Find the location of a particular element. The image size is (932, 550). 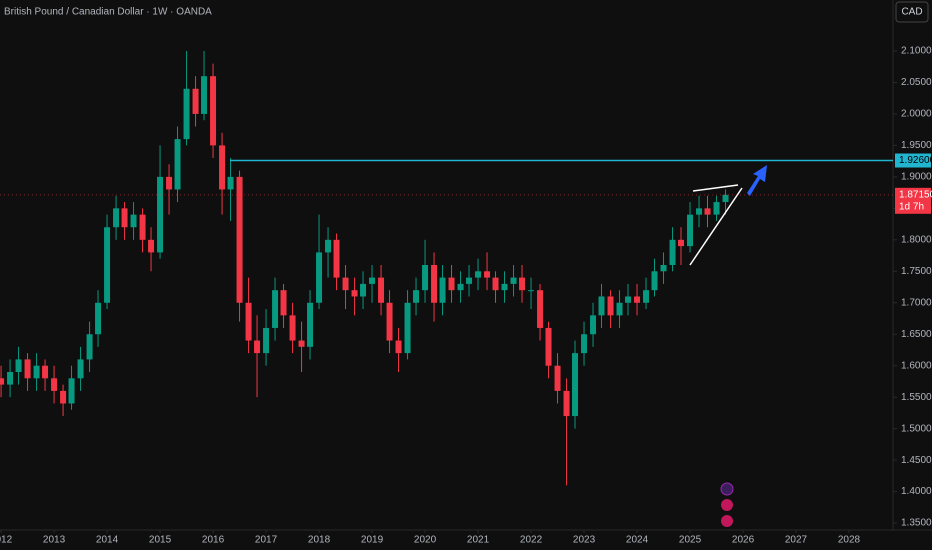

last-price-label: 1.87150 is located at coordinates (915, 194).